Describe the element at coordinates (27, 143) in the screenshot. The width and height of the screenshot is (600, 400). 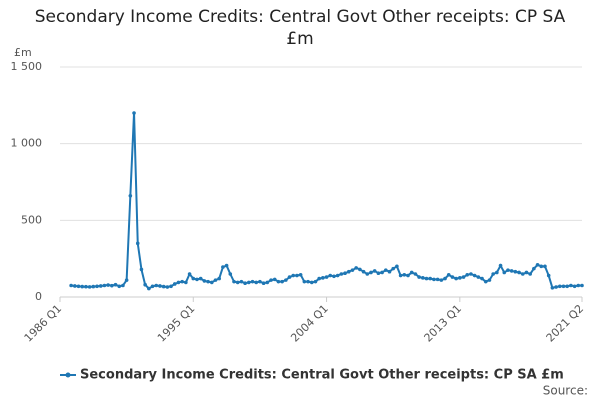
I see `y-tick-label: 1 000` at that location.